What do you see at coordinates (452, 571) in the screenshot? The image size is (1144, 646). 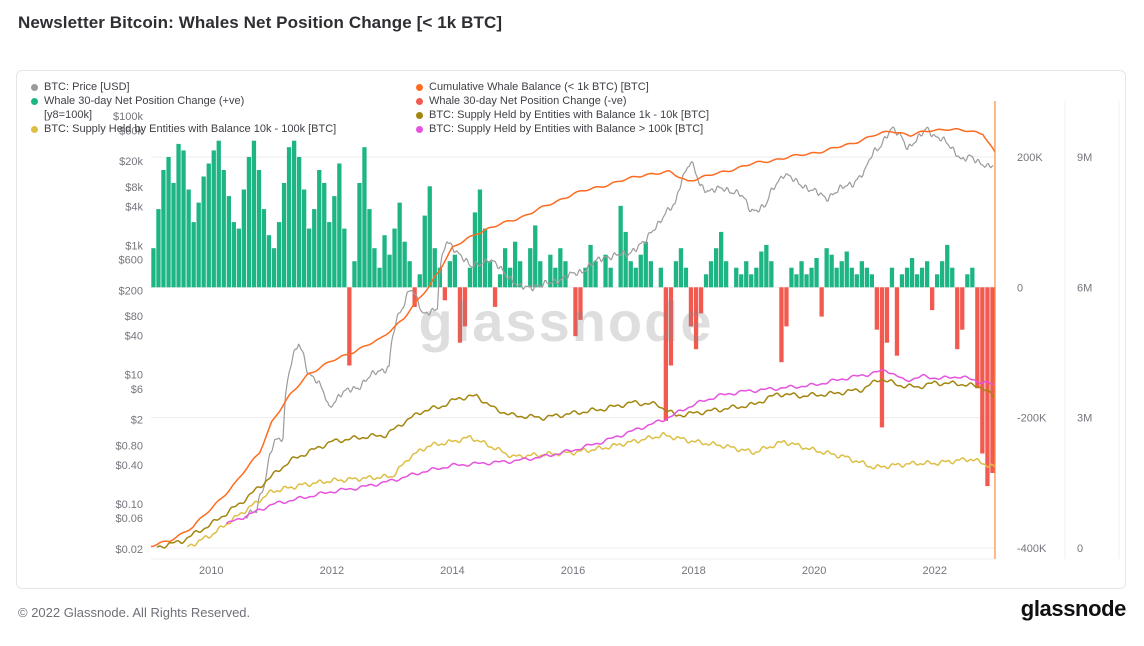 I see `svg-text: 2014` at bounding box center [452, 571].